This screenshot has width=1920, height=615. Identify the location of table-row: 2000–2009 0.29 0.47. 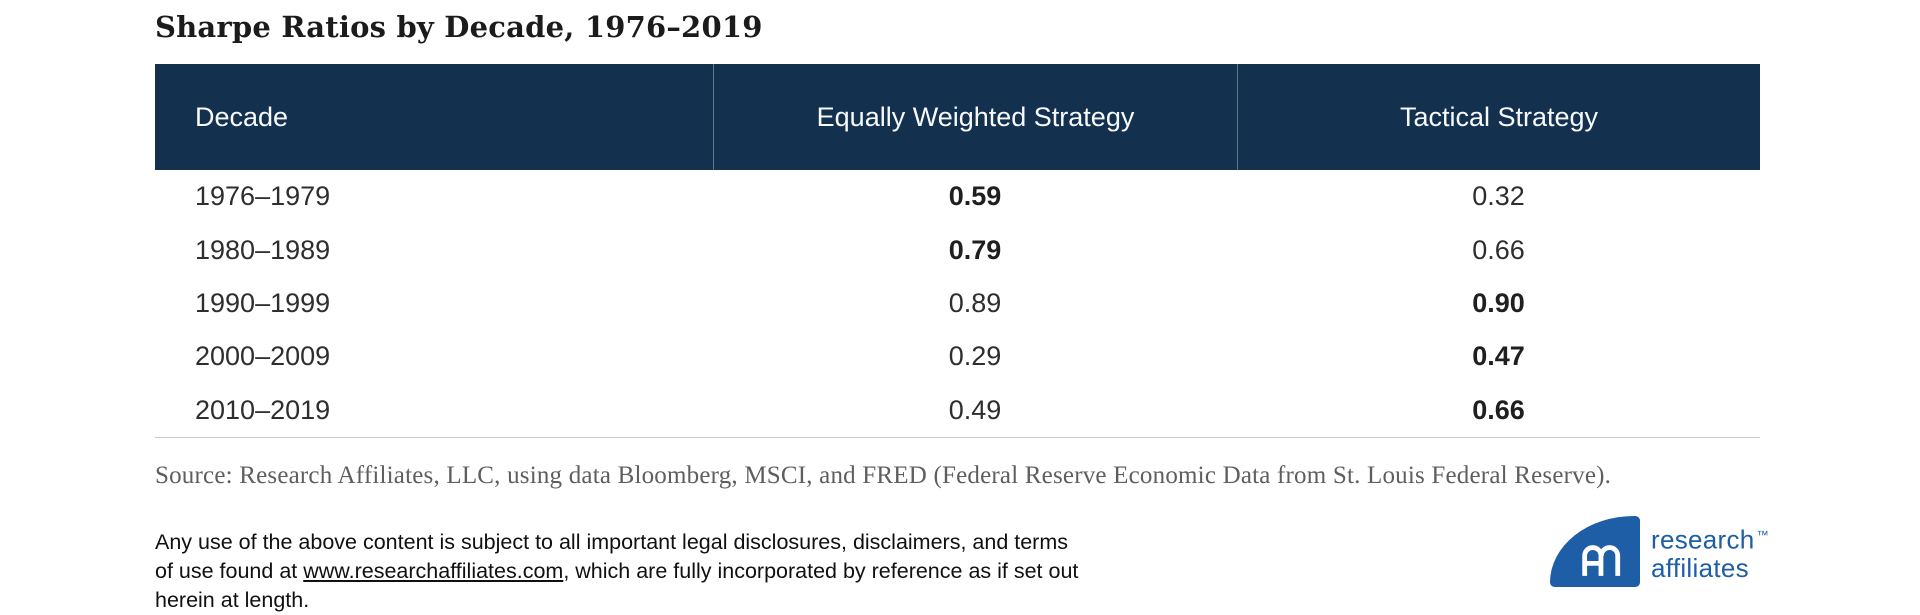
(957, 356).